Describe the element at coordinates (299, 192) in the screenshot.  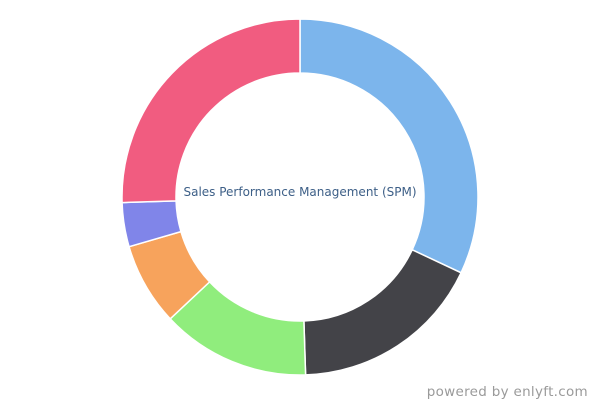
I see `chart-title: Sales Performance Management (SPM)` at that location.